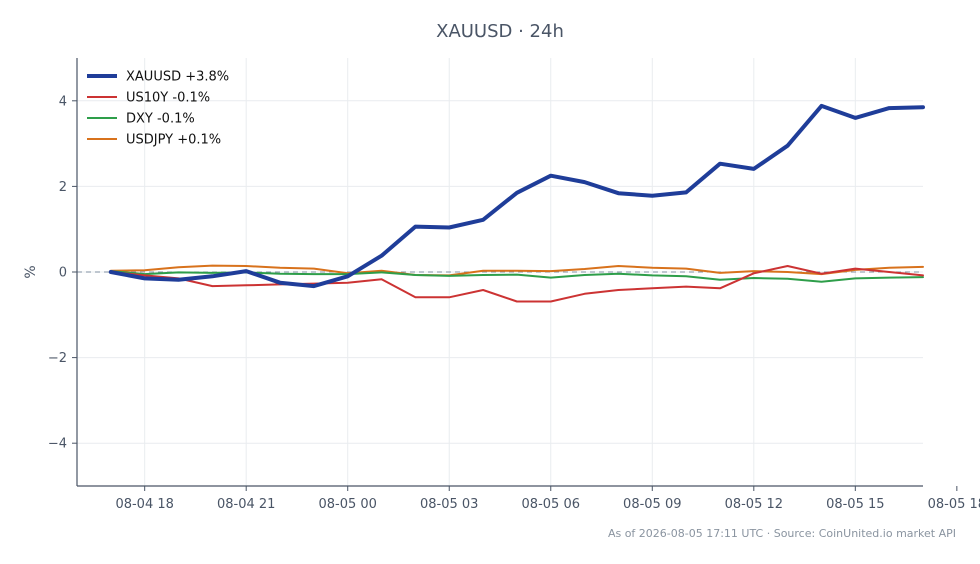 The height and width of the screenshot is (564, 980). Describe the element at coordinates (31, 271) in the screenshot. I see `y-axis-label: %` at that location.